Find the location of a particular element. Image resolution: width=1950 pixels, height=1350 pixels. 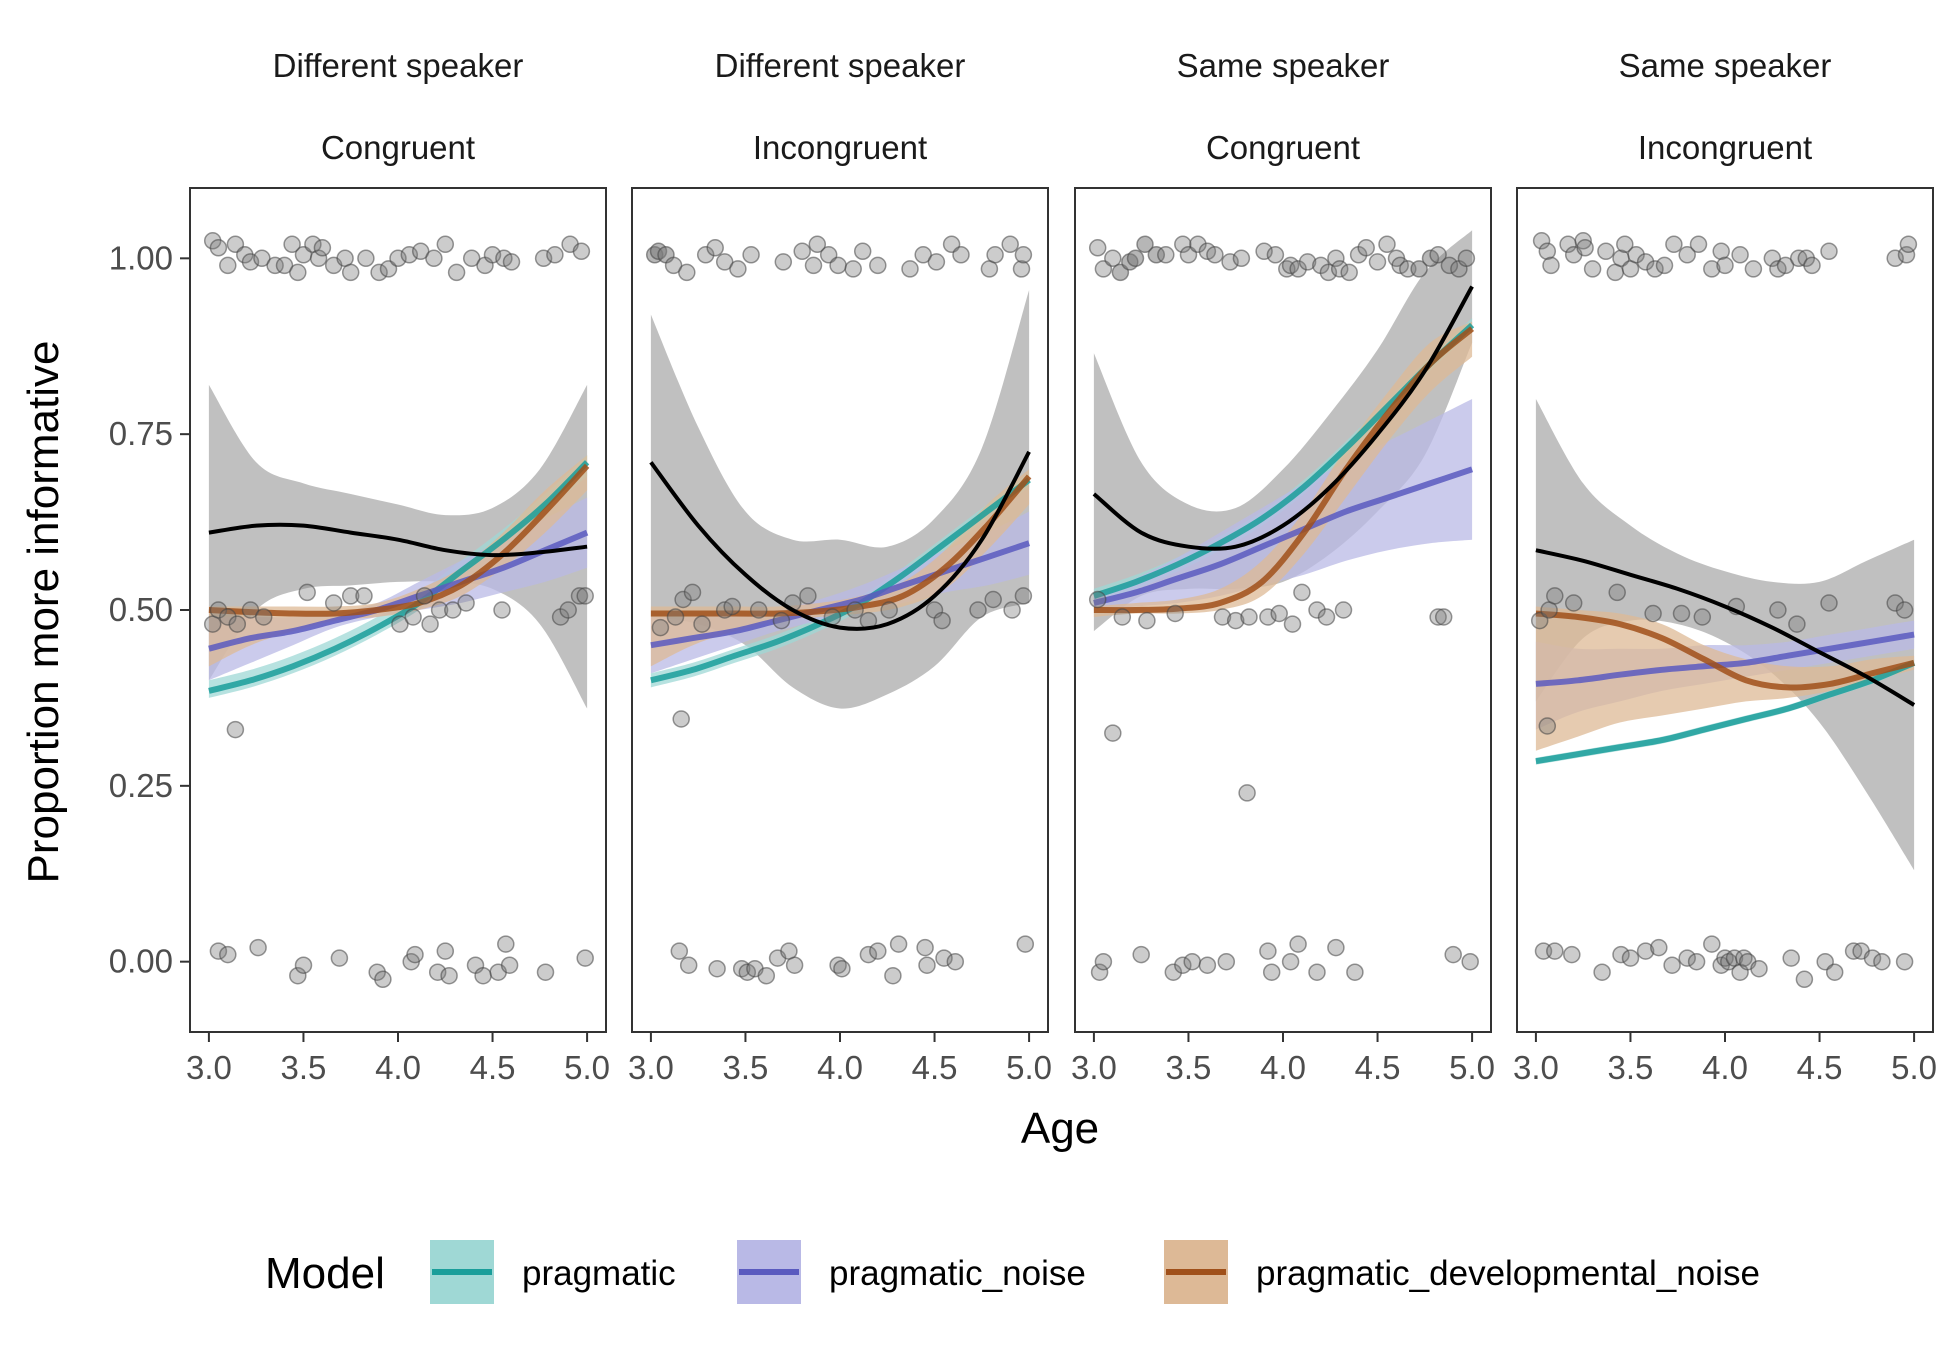

model-line-pragmatic-noise is located at coordinates (1725, 659).